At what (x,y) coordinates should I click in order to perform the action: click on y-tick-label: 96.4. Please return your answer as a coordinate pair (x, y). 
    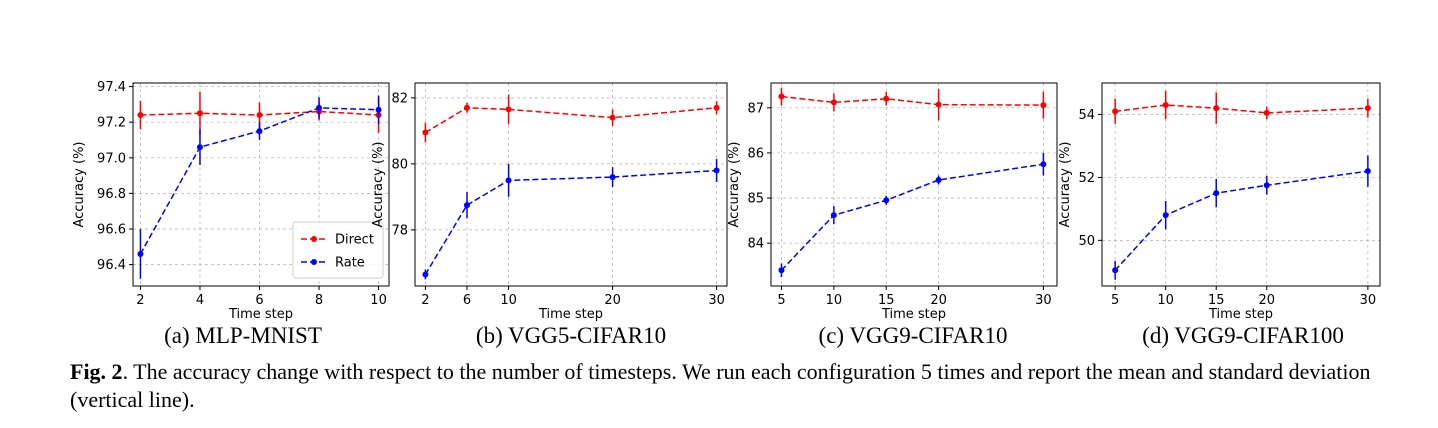
    Looking at the image, I should click on (111, 265).